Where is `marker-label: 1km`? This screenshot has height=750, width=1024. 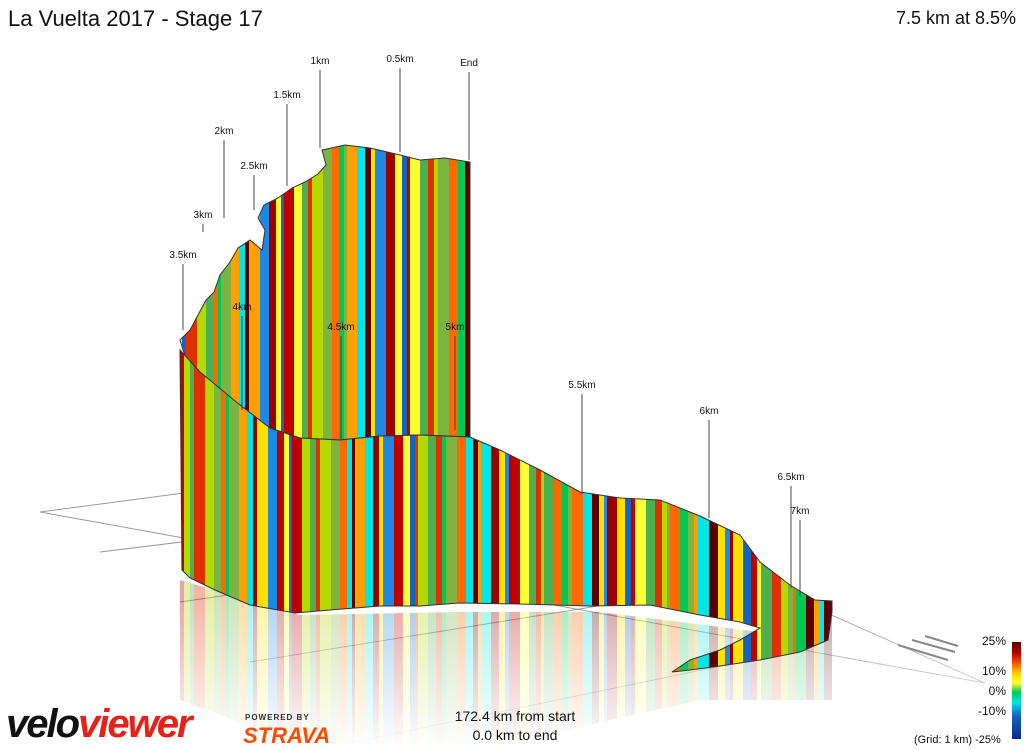 marker-label: 1km is located at coordinates (320, 61).